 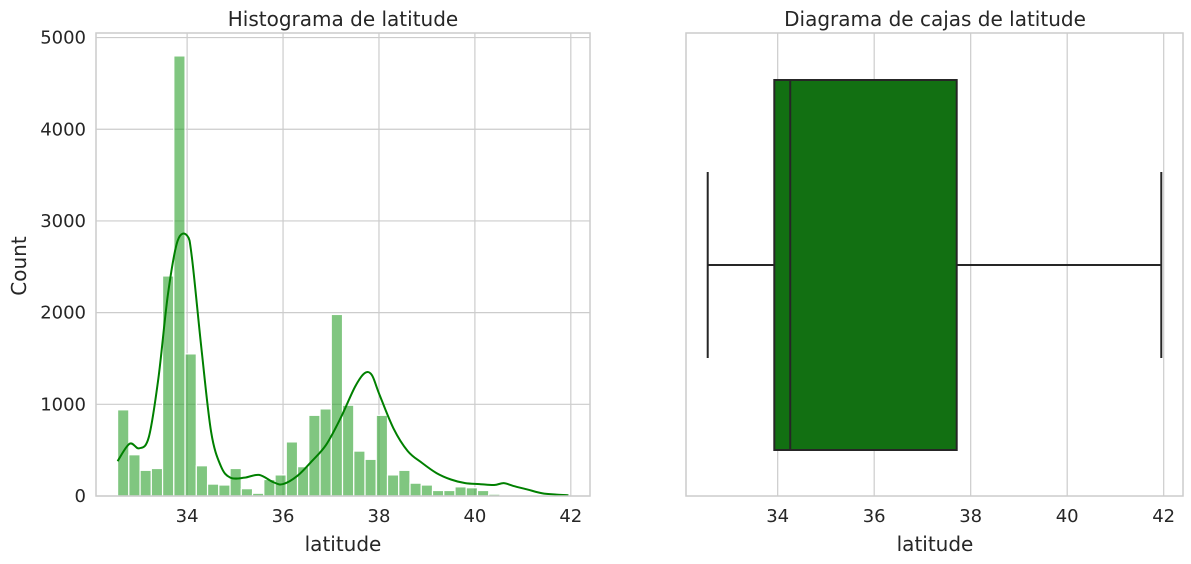 What do you see at coordinates (865, 265) in the screenshot?
I see `boxplot-box` at bounding box center [865, 265].